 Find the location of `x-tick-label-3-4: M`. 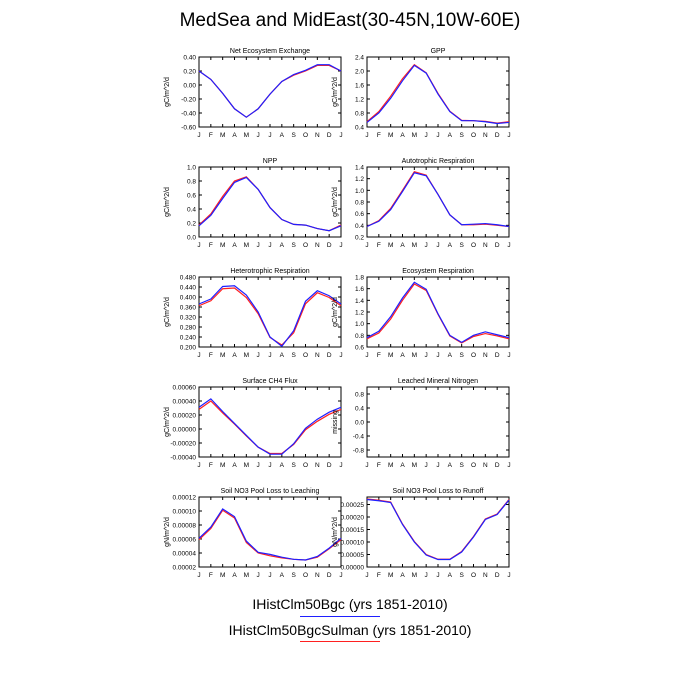

x-tick-label-3-4: M is located at coordinates (414, 245).